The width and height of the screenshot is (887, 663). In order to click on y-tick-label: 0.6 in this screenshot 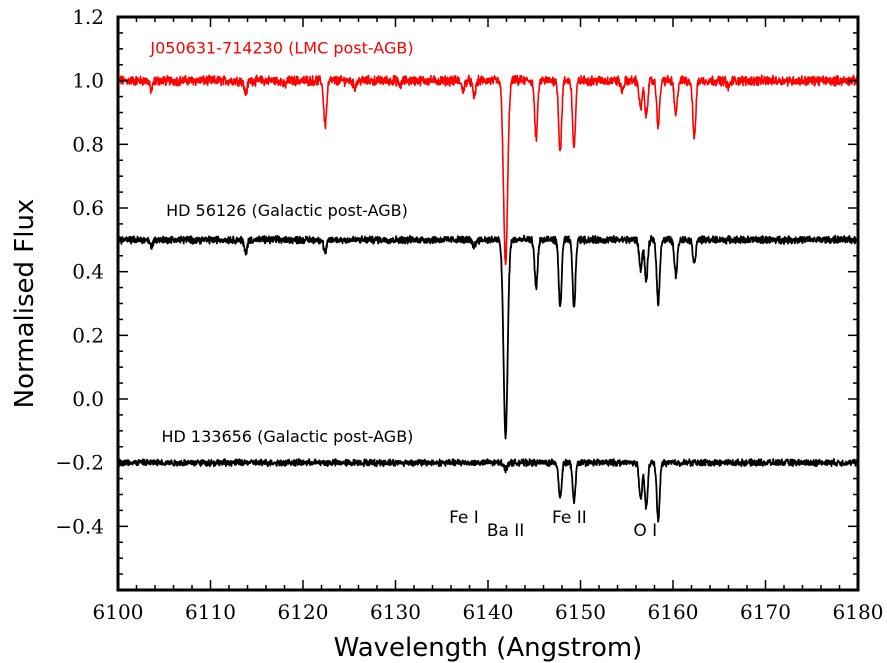, I will do `click(88, 208)`.